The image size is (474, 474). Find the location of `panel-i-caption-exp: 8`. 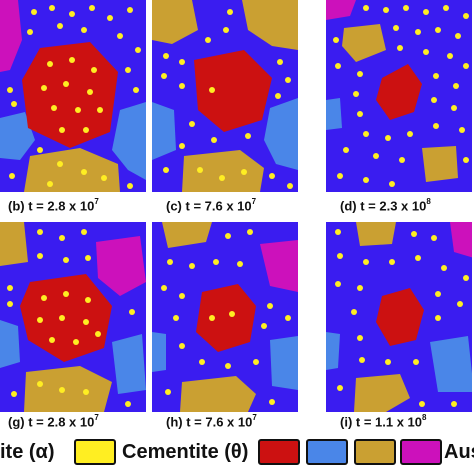

panel-i-caption-exp: 8 is located at coordinates (424, 417).